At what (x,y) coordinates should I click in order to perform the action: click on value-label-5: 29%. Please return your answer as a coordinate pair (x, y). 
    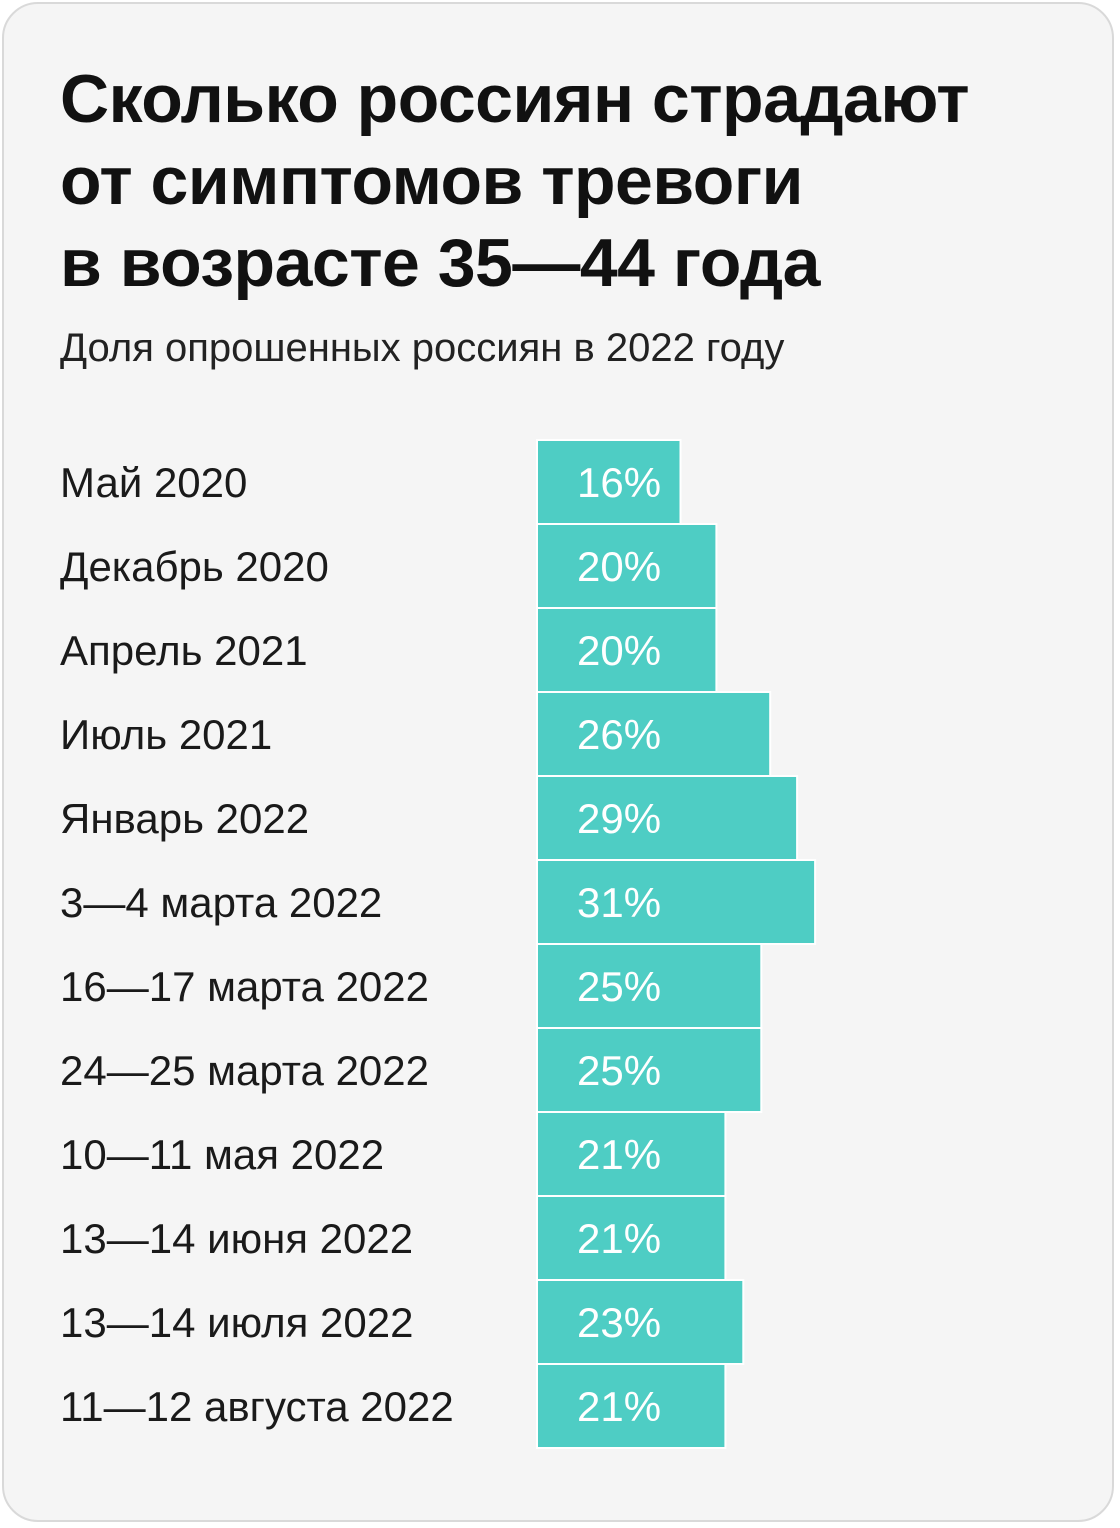
    Looking at the image, I should click on (619, 818).